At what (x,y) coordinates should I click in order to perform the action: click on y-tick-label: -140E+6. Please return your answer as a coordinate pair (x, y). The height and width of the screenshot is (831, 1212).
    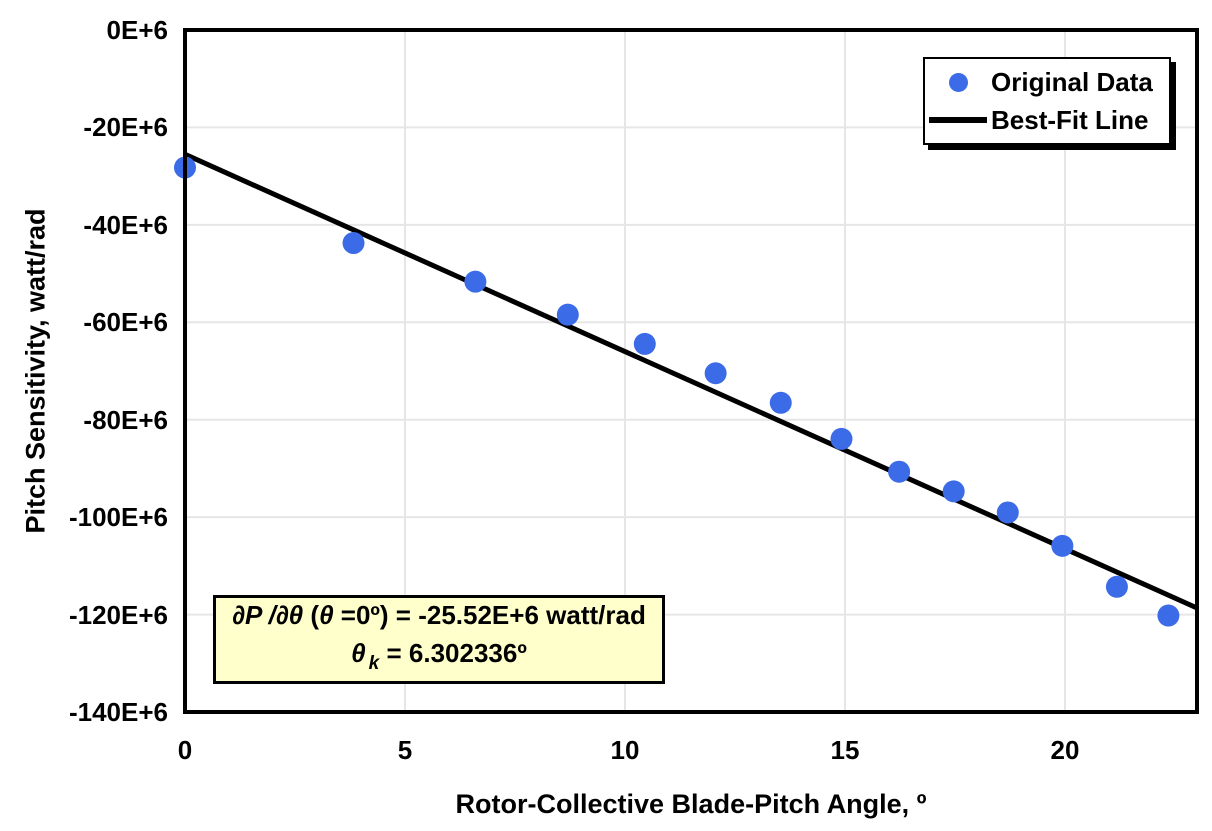
    Looking at the image, I should click on (118, 712).